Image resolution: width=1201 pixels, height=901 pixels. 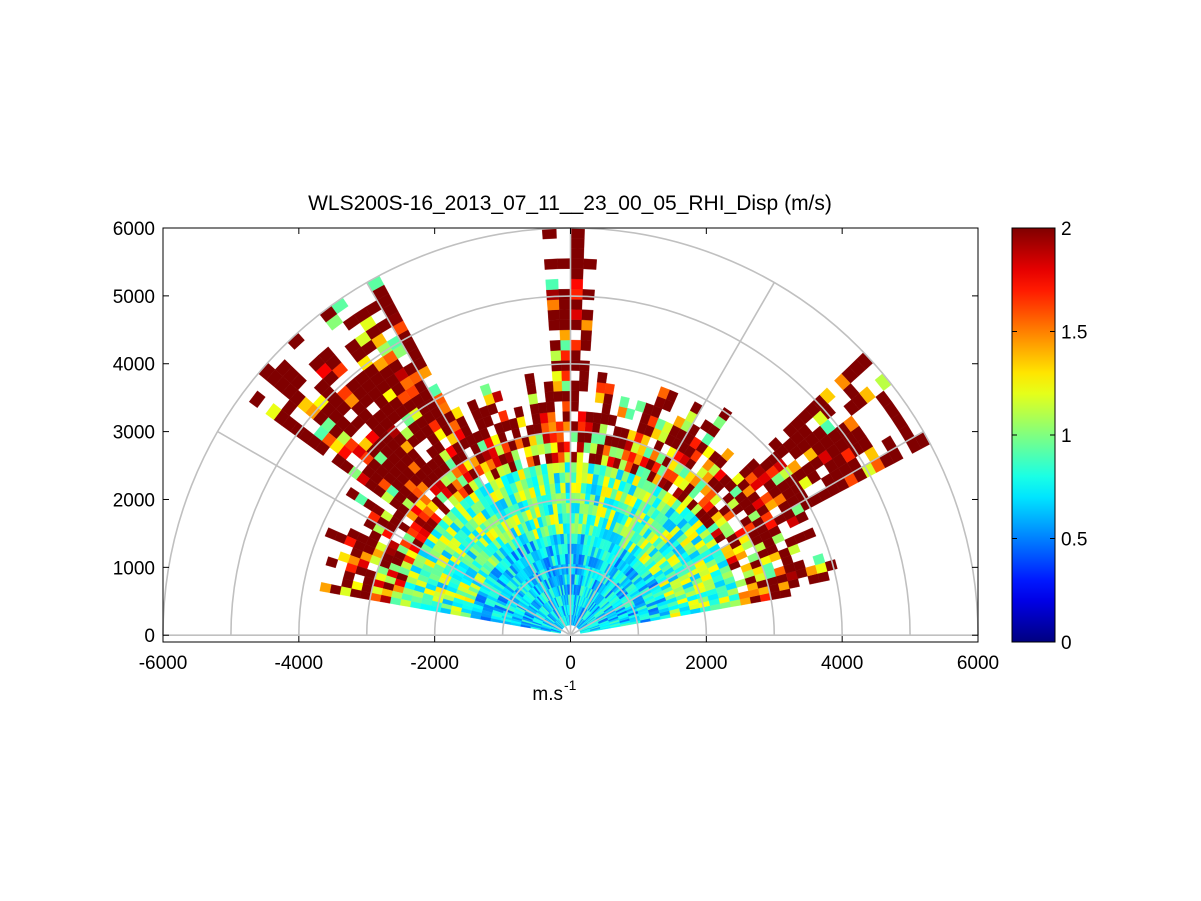 What do you see at coordinates (1074, 540) in the screenshot?
I see `colorbar-tick-label: 0.5` at bounding box center [1074, 540].